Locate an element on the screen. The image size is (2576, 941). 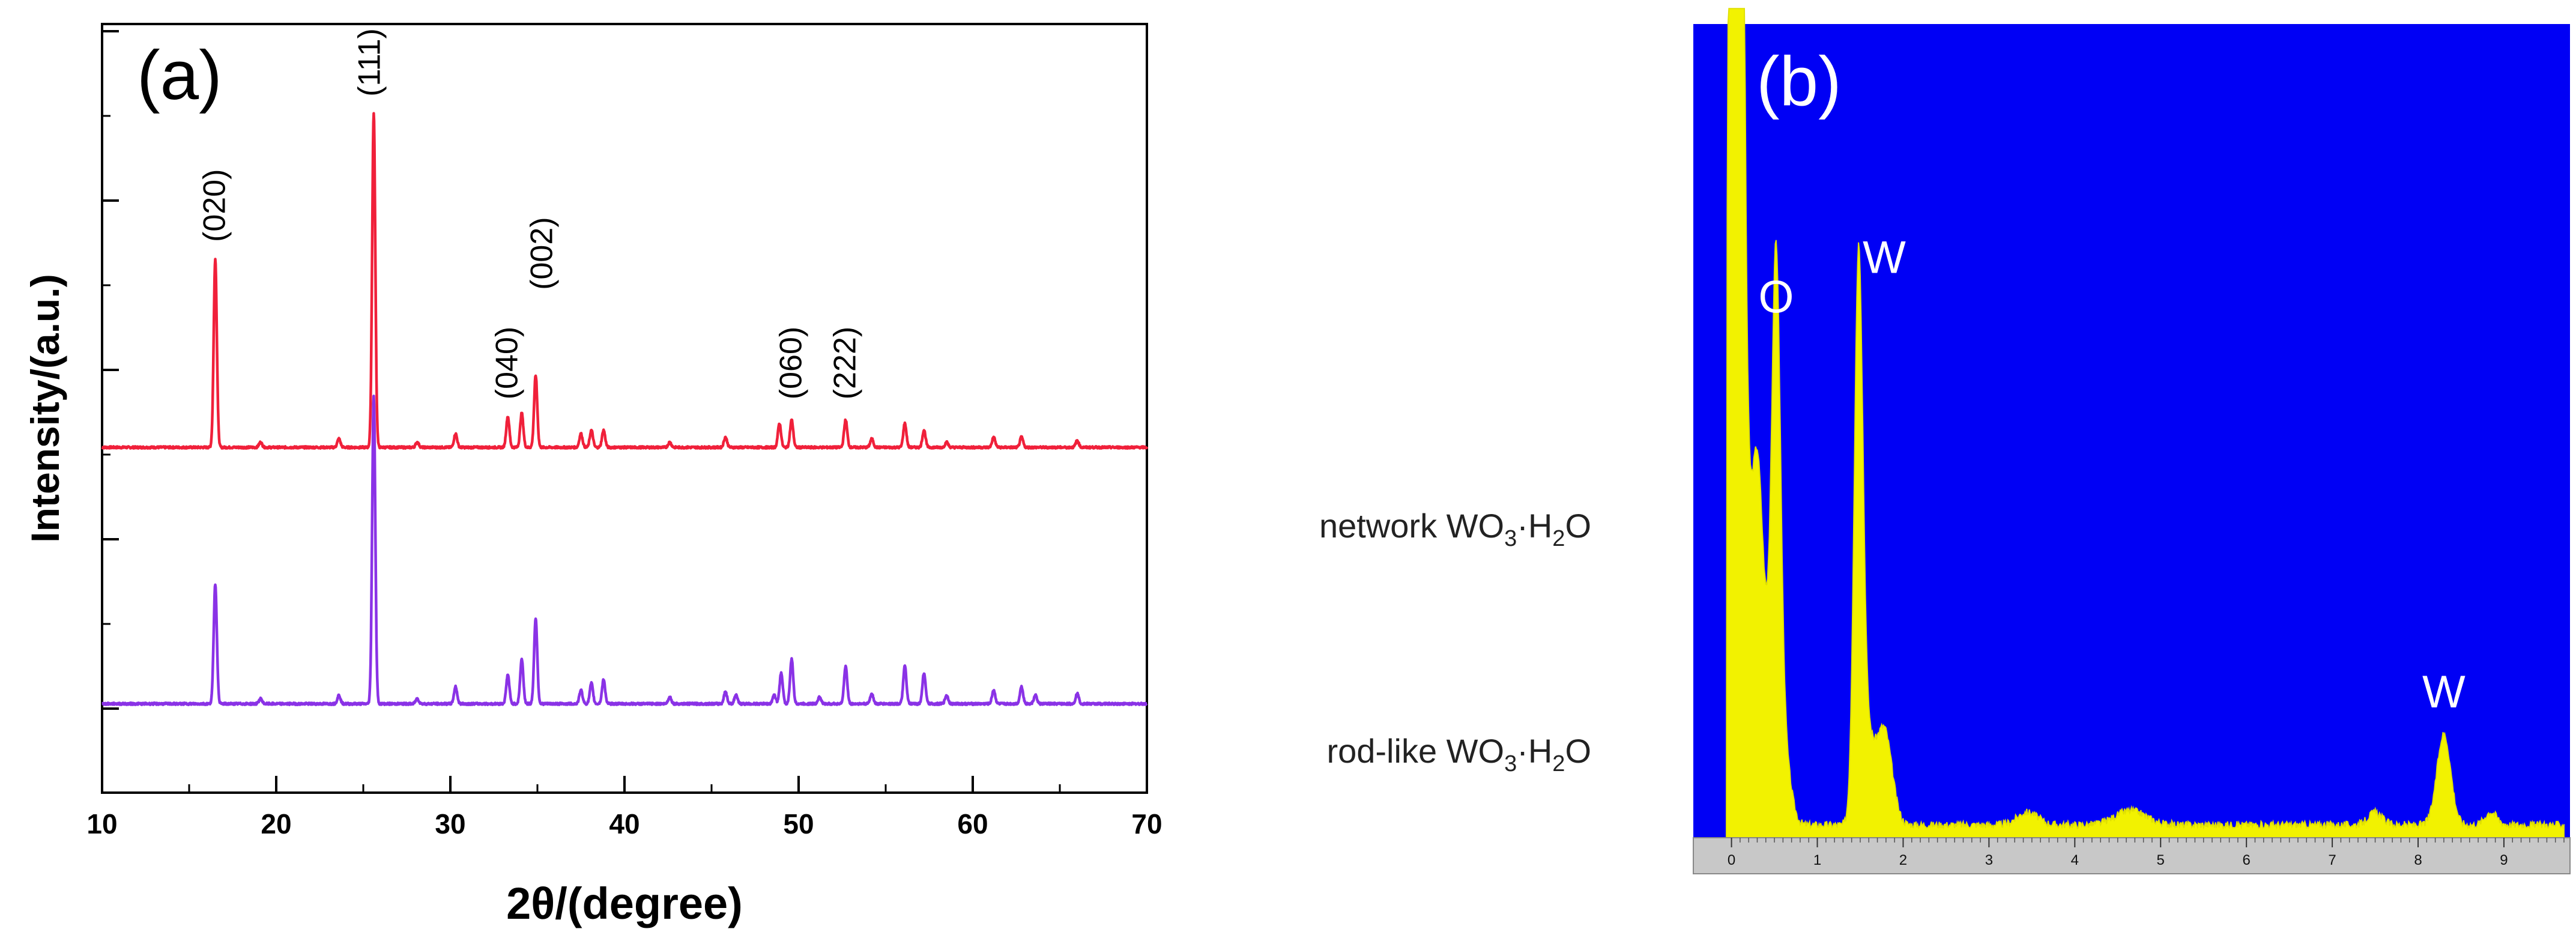
peak-label: (111) is located at coordinates (369, 62).